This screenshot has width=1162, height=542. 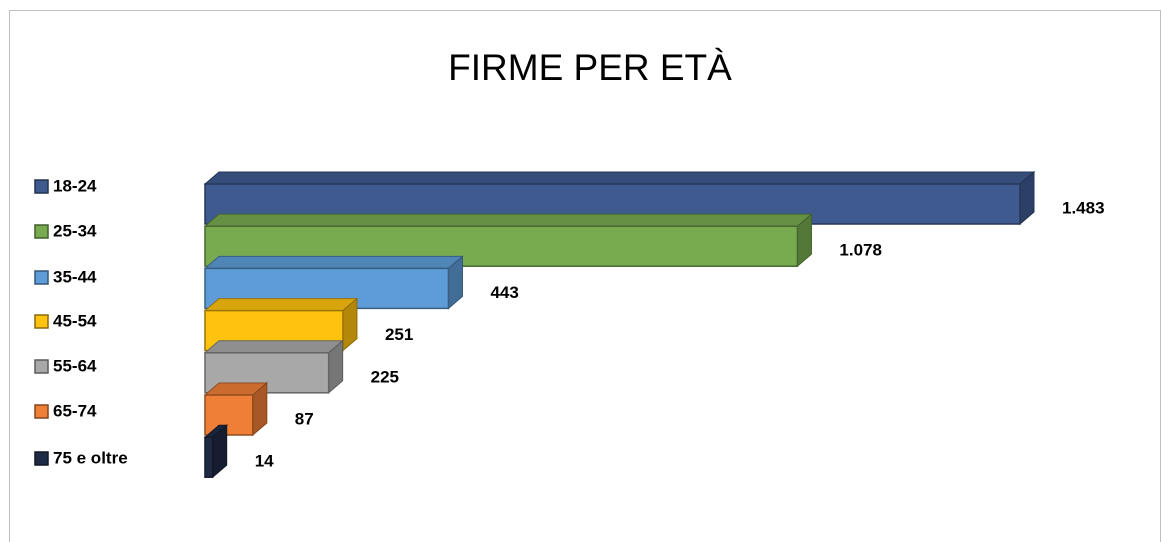 I want to click on data-label: 1.078, so click(x=860, y=250).